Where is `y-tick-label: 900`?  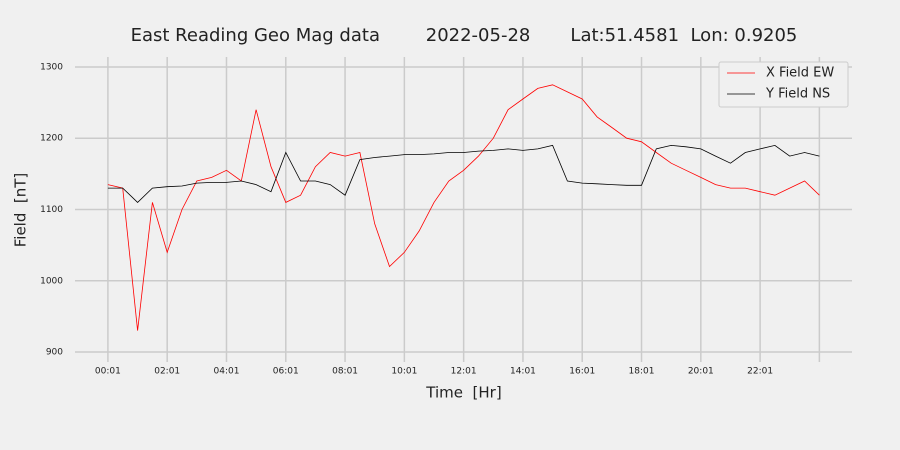 y-tick-label: 900 is located at coordinates (54, 353).